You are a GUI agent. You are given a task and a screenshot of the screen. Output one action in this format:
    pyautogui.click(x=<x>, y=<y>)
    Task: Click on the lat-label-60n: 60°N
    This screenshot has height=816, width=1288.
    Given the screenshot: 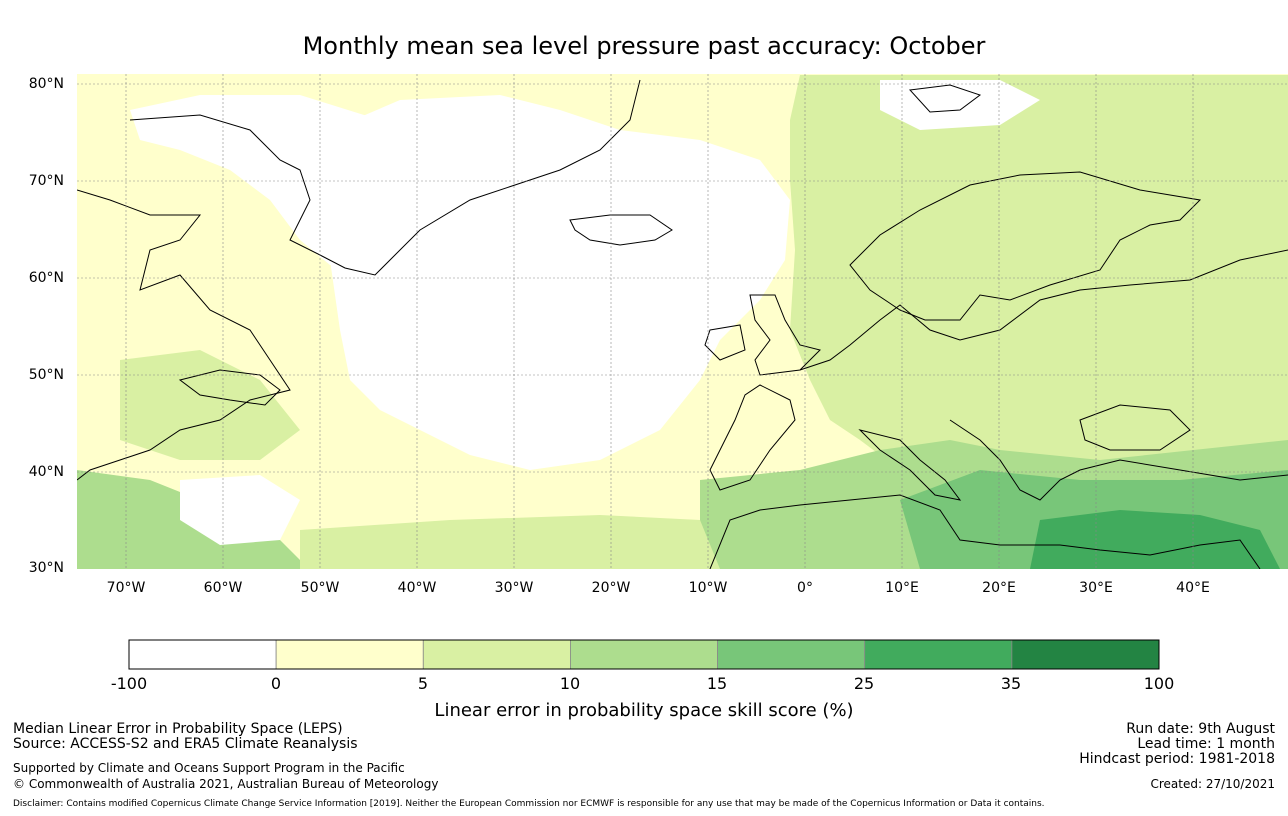 What is the action you would take?
    pyautogui.click(x=46, y=278)
    